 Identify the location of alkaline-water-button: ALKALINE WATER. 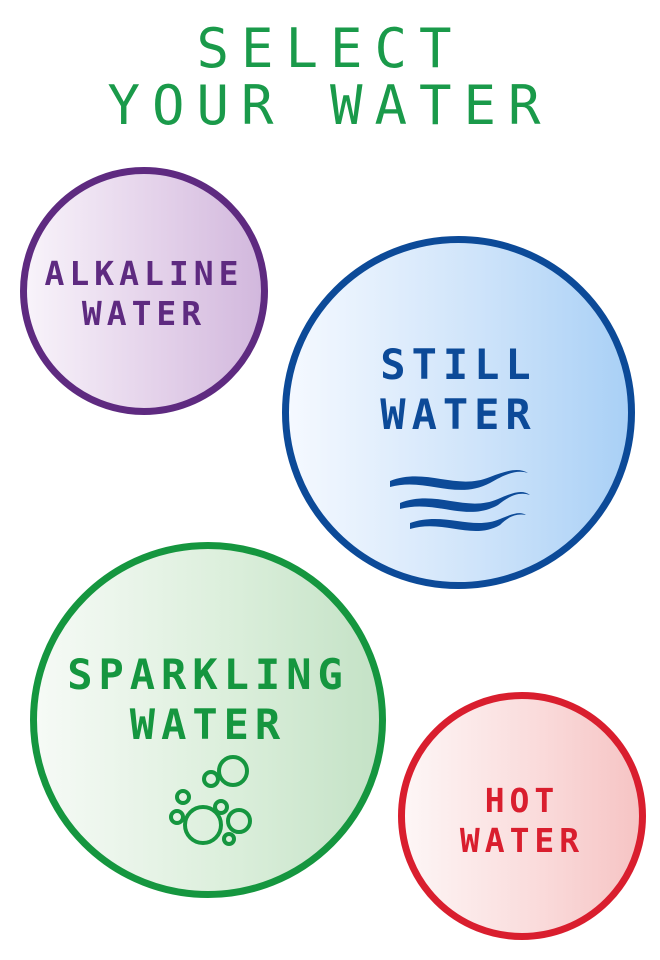
(144, 291).